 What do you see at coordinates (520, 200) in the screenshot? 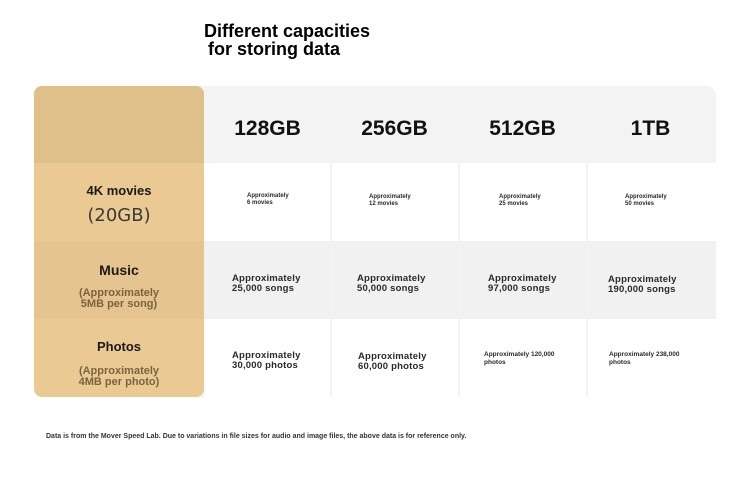
I see `cell-value: Approximately 25 movies` at bounding box center [520, 200].